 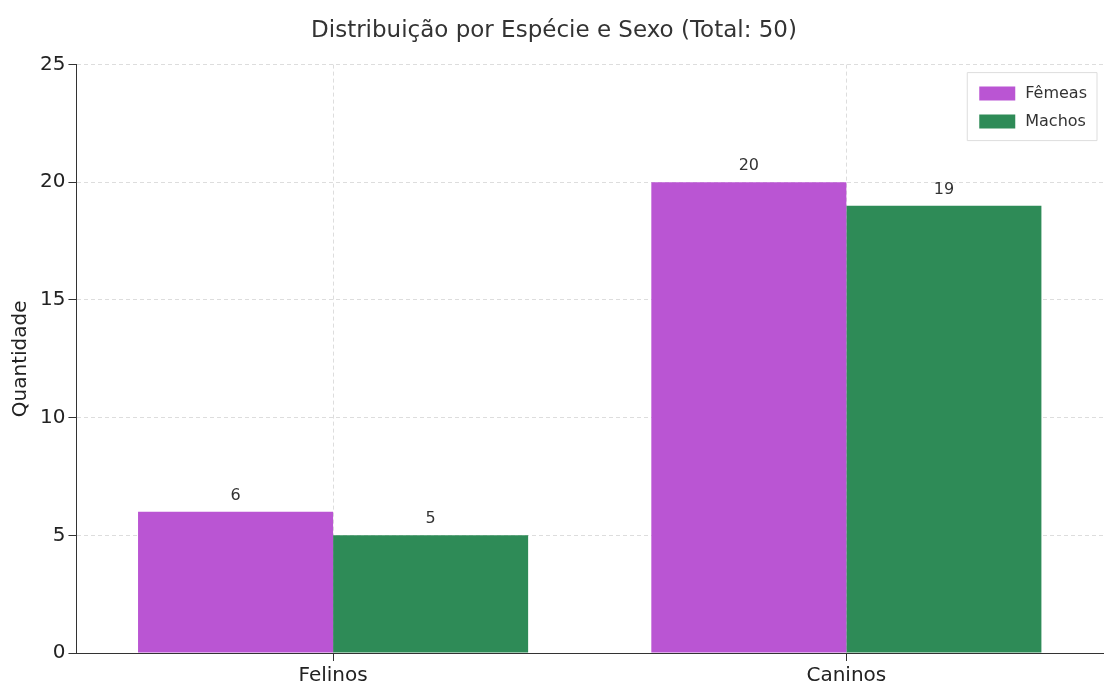 I want to click on data-label: 20, so click(x=749, y=165).